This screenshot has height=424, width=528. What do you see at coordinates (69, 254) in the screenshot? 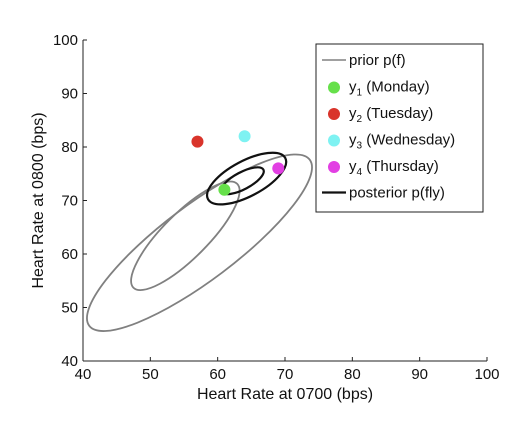
I see `y-tick-label: 60` at bounding box center [69, 254].